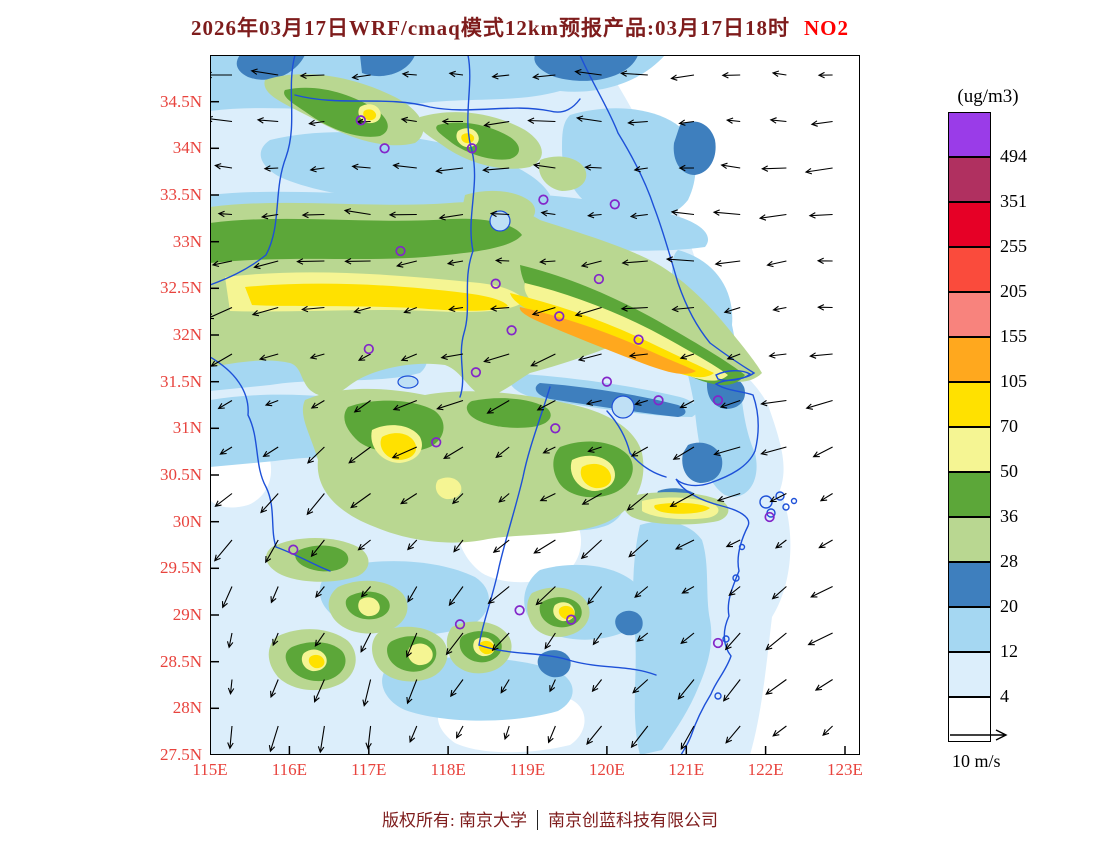 Image resolution: width=1100 pixels, height=850 pixels. What do you see at coordinates (1009, 561) in the screenshot?
I see `colorbar-tick-label: 28` at bounding box center [1009, 561].